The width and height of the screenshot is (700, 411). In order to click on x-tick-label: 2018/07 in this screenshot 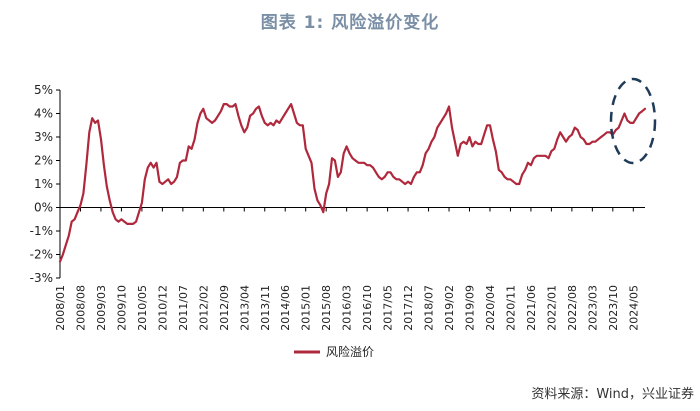, I will do `click(429, 308)`.